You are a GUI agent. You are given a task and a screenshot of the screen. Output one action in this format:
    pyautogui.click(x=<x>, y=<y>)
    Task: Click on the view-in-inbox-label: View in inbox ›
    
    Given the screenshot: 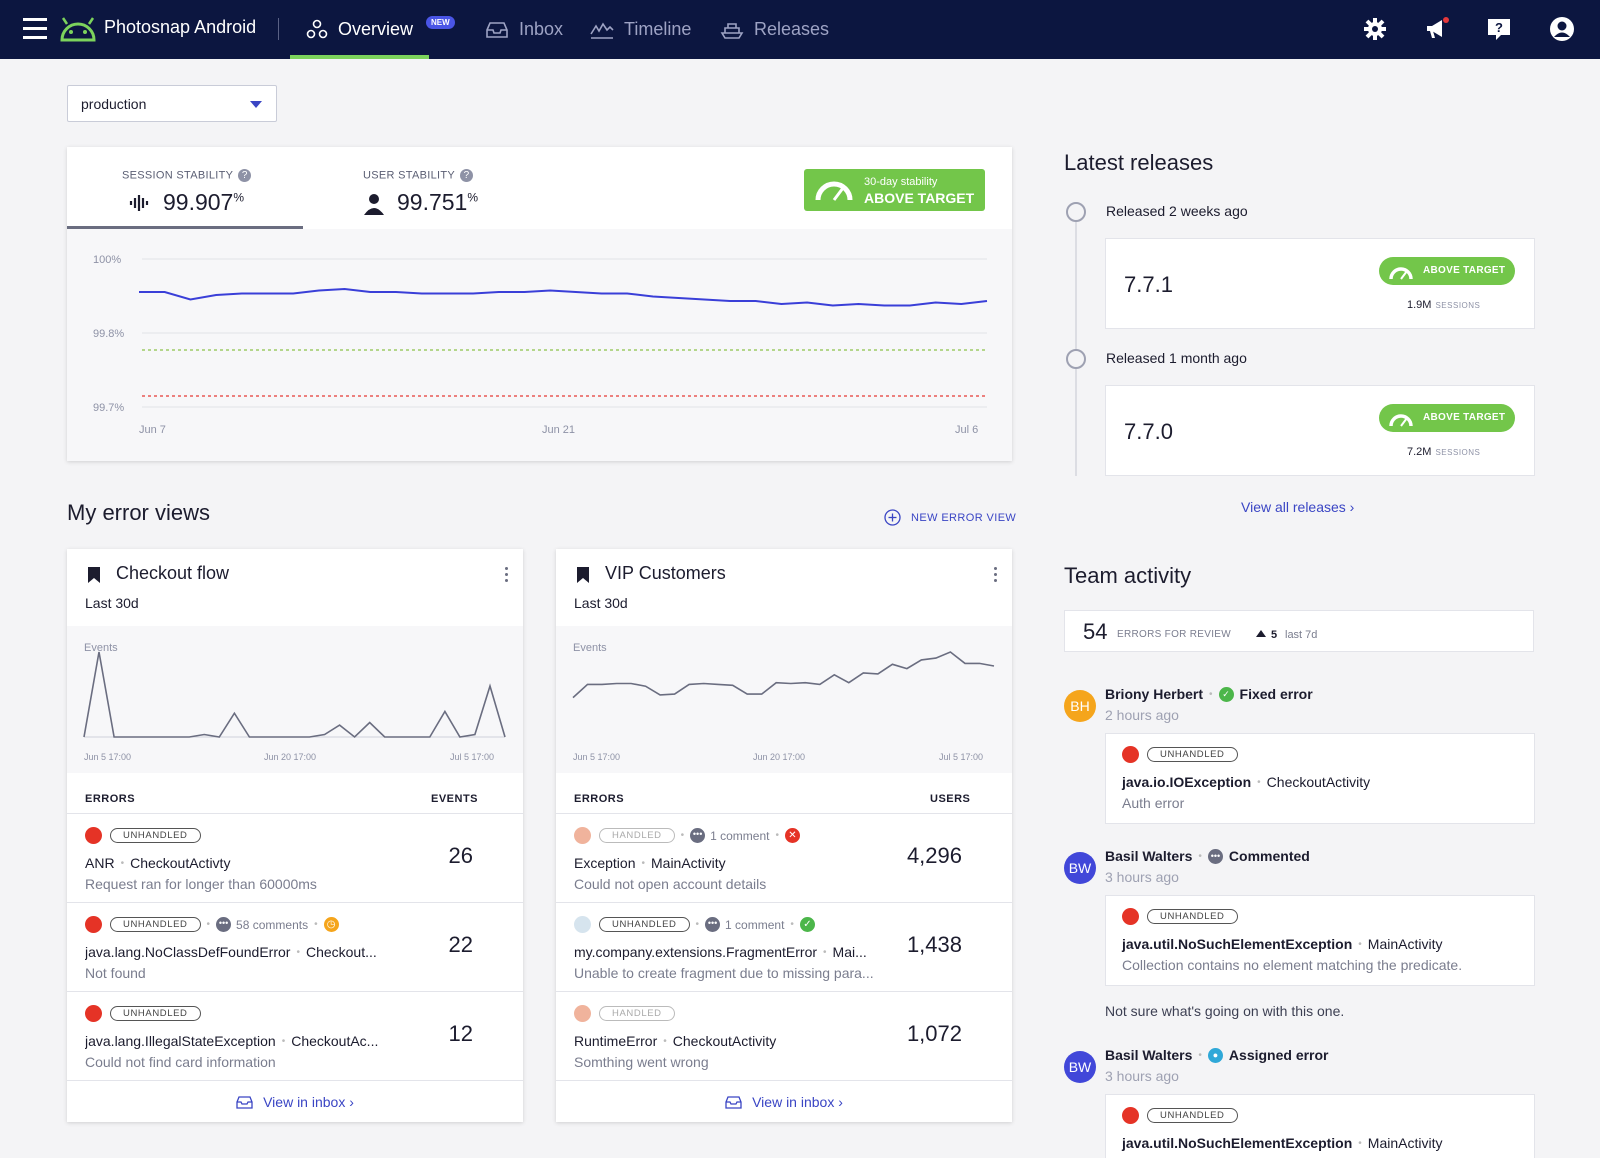 What is the action you would take?
    pyautogui.click(x=797, y=1101)
    